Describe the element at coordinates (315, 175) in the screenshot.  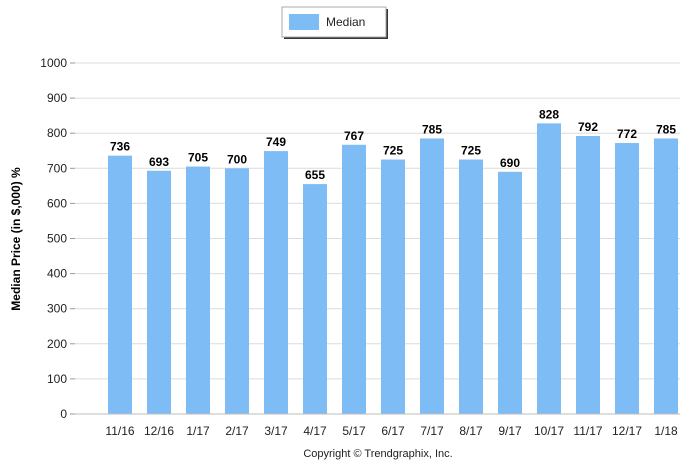
I see `data-label: 655` at that location.